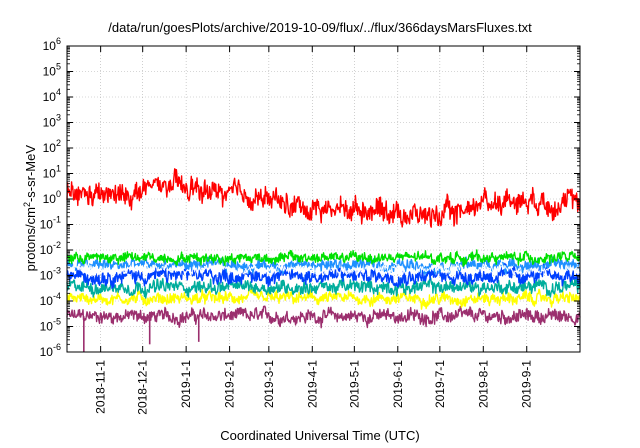  Describe the element at coordinates (269, 384) in the screenshot. I see `x-tick-label: 2019-3-1` at that location.